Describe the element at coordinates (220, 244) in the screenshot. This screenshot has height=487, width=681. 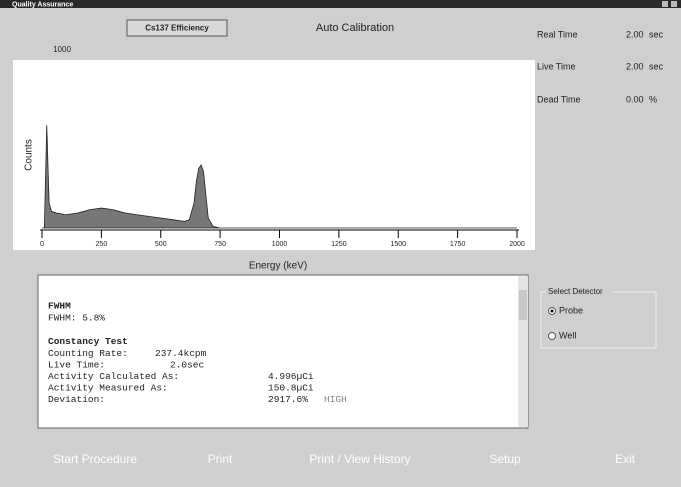
I see `x-tick-label: 750` at that location.